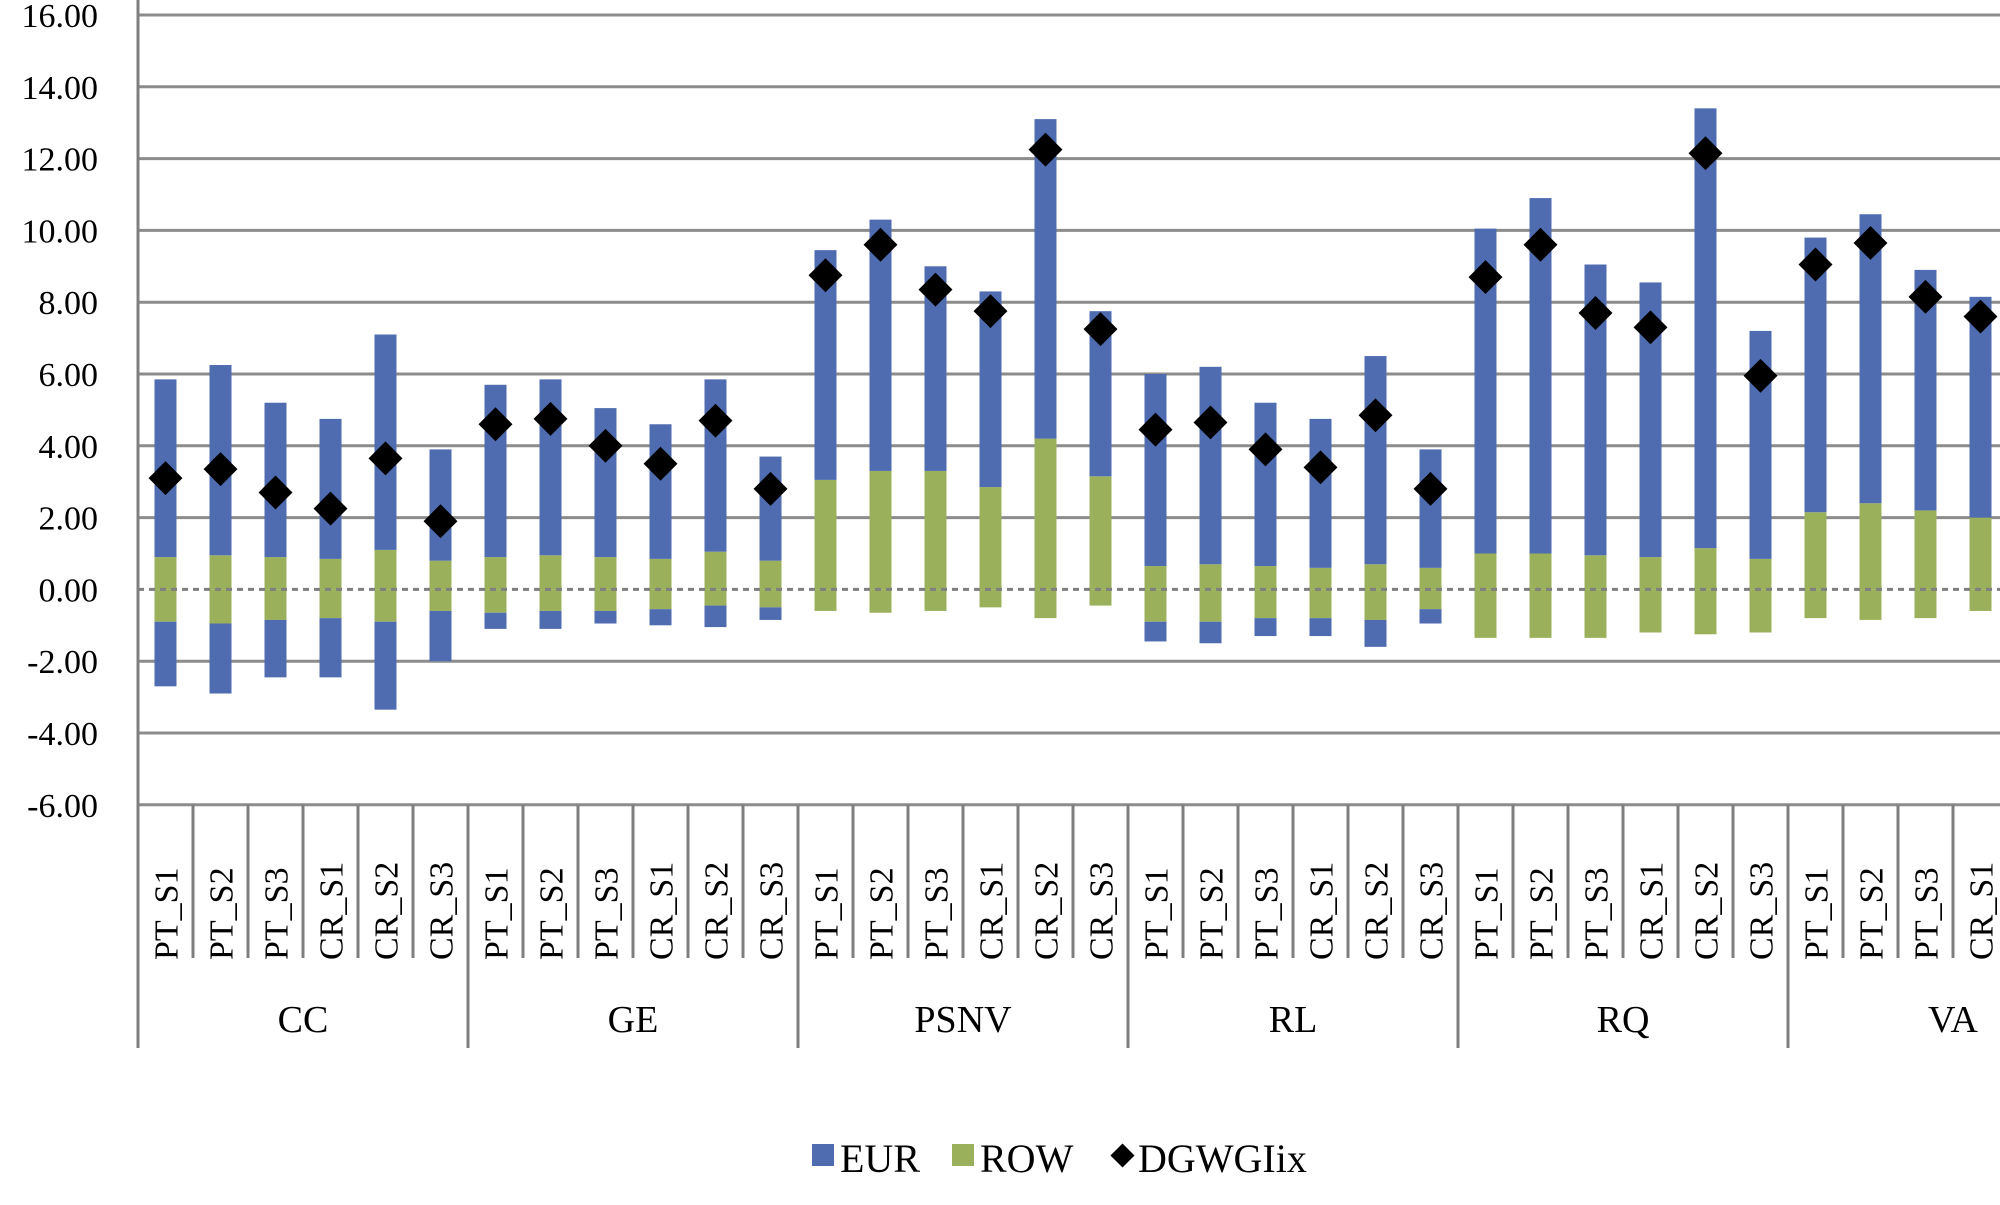  What do you see at coordinates (60, 17) in the screenshot?
I see `y-tick-label: 16.00` at bounding box center [60, 17].